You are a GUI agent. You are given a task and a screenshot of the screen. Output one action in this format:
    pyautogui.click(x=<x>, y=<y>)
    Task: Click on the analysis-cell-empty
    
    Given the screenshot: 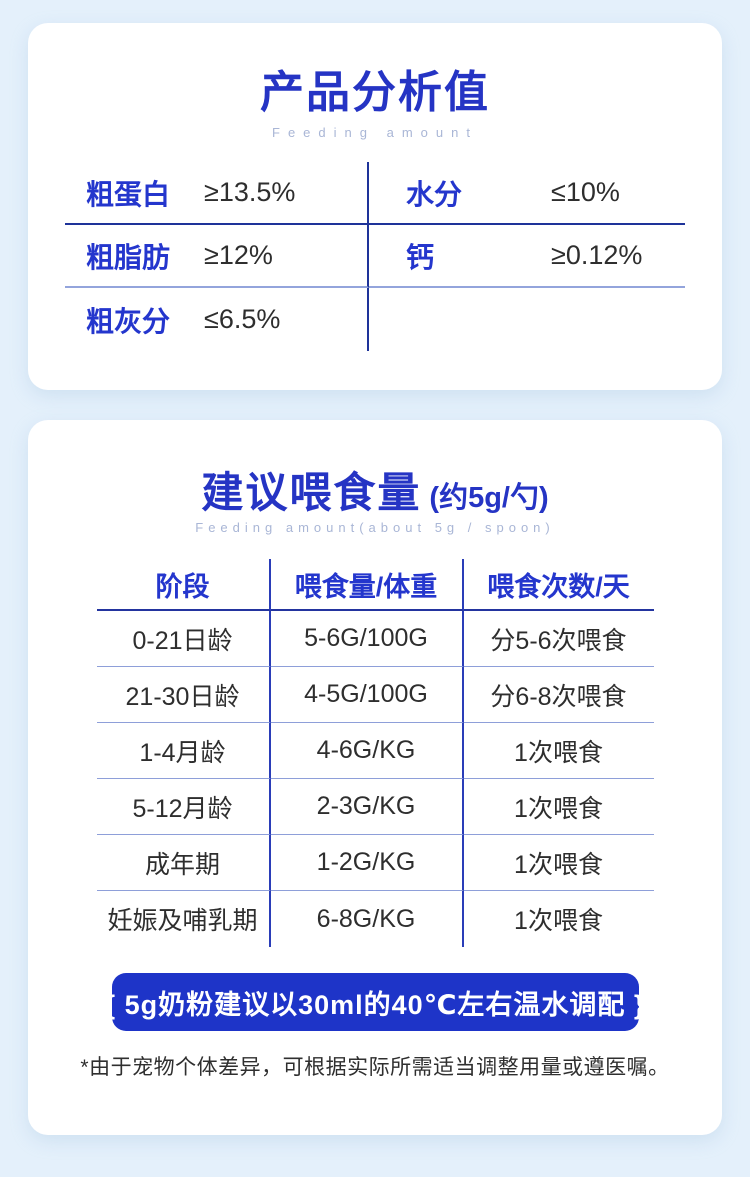 What is the action you would take?
    pyautogui.click(x=527, y=319)
    